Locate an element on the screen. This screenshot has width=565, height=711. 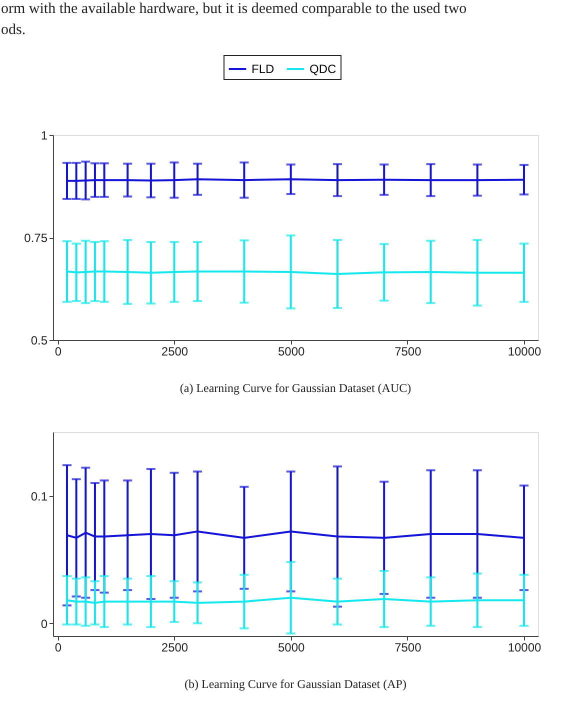
text: (b) Learning Curve for Gaussian Dataset (AP) is located at coordinates (295, 684).